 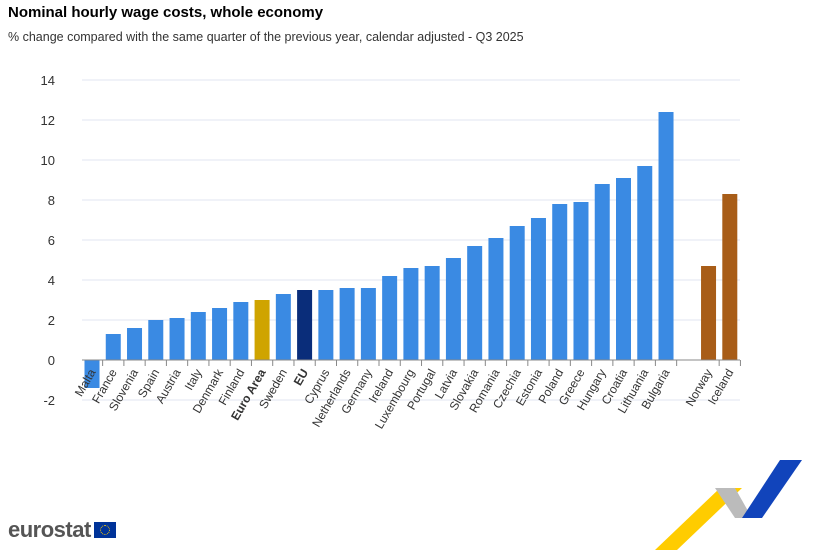 What do you see at coordinates (538, 289) in the screenshot?
I see `bar-estonia` at bounding box center [538, 289].